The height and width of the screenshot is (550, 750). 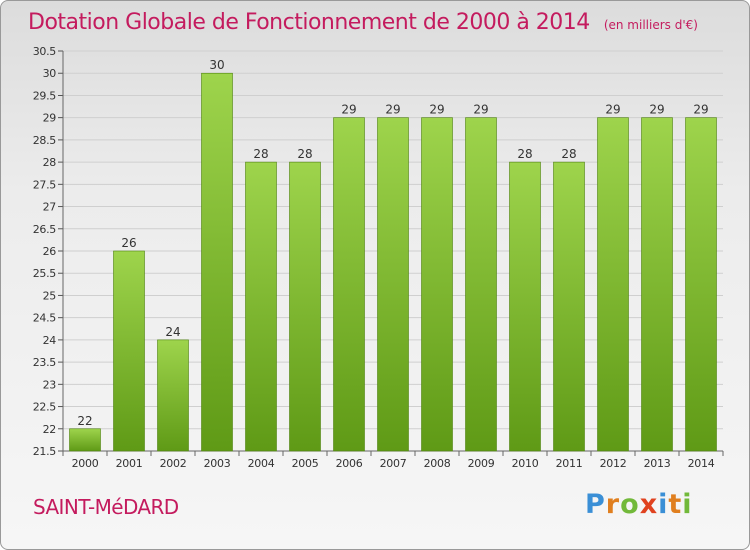 What do you see at coordinates (595, 504) in the screenshot?
I see `logo-letter: P` at bounding box center [595, 504].